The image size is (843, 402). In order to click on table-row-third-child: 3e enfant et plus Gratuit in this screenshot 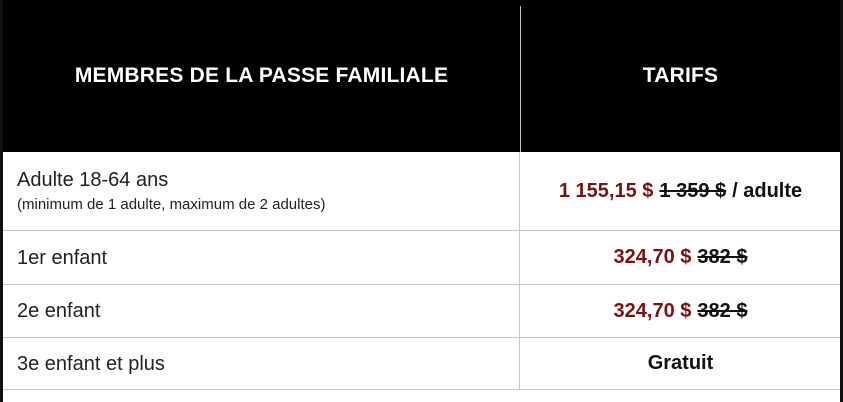, I will do `click(421, 364)`.